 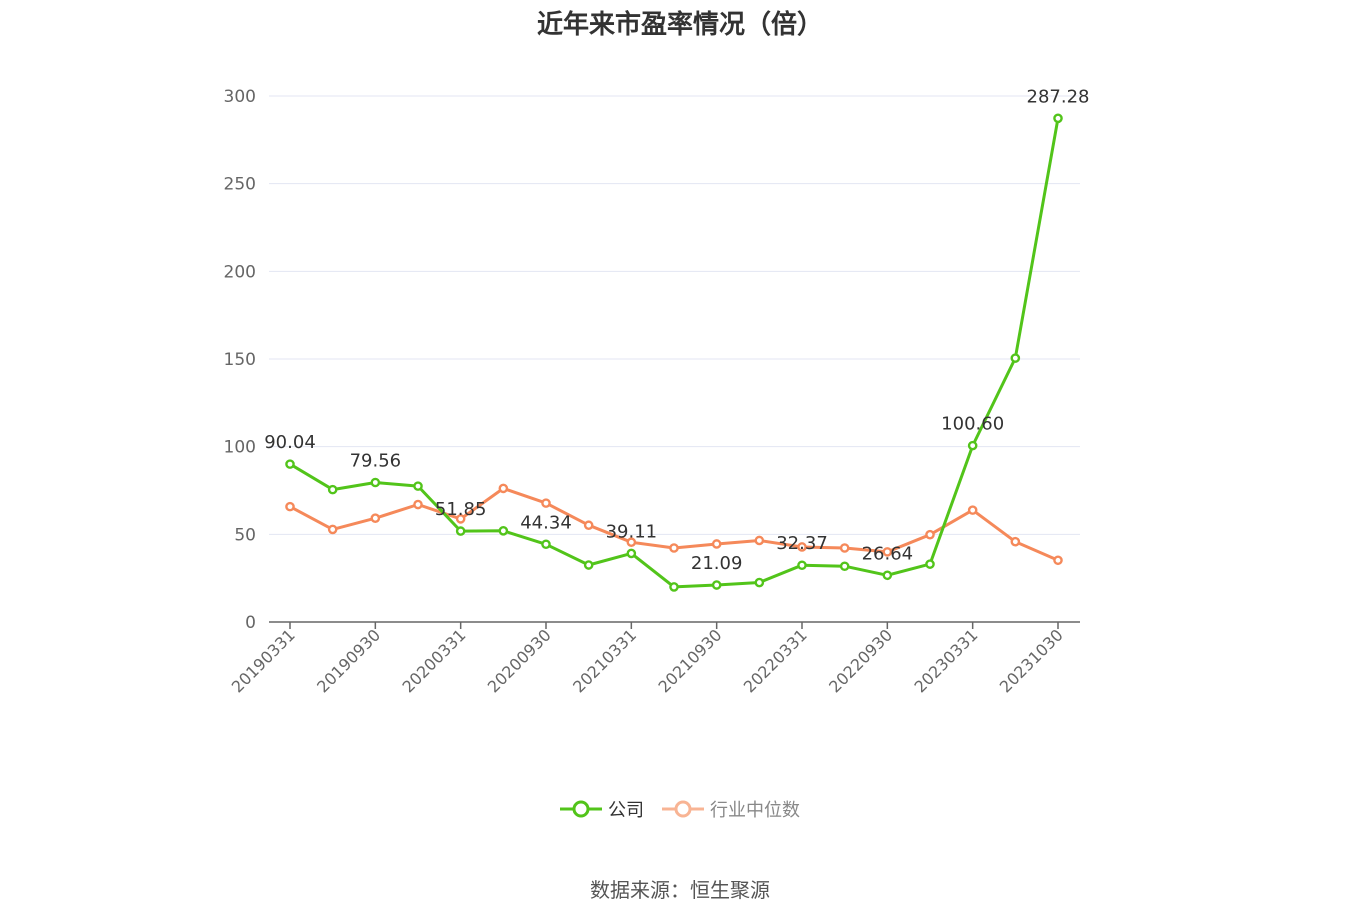 I want to click on data-label: 26.64, so click(x=888, y=553).